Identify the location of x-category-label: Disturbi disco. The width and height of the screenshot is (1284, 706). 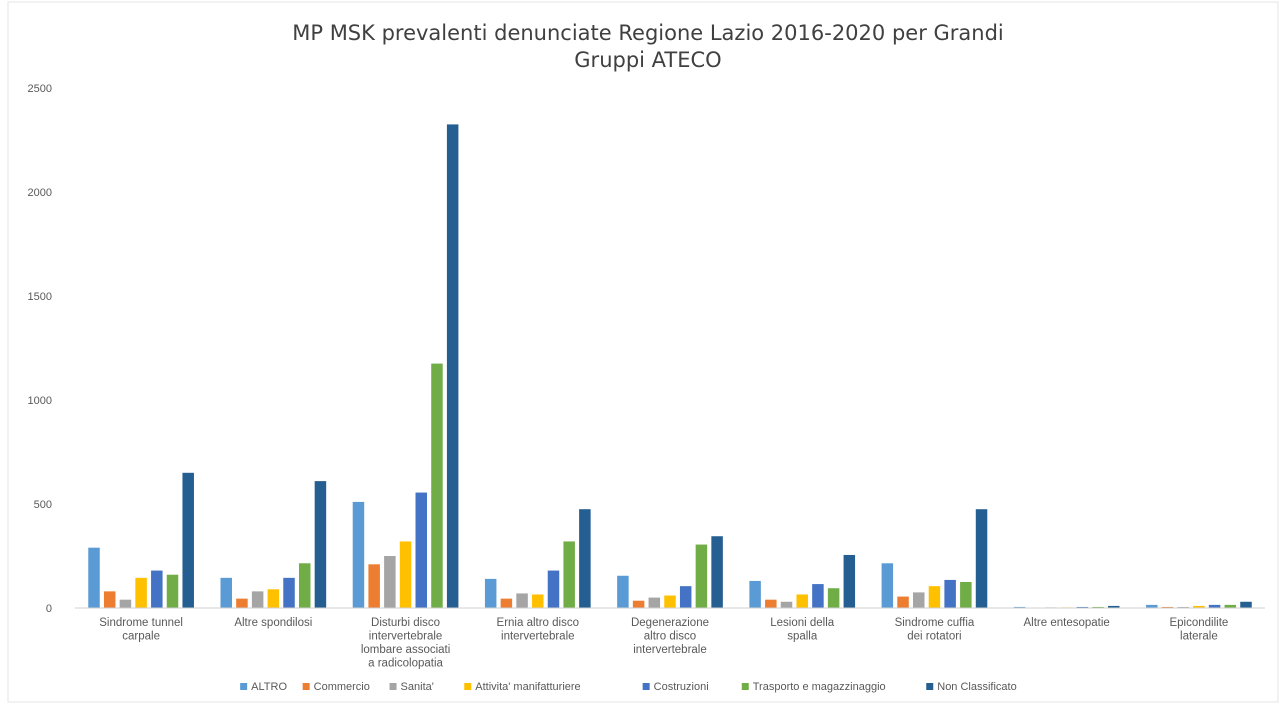
(405, 623).